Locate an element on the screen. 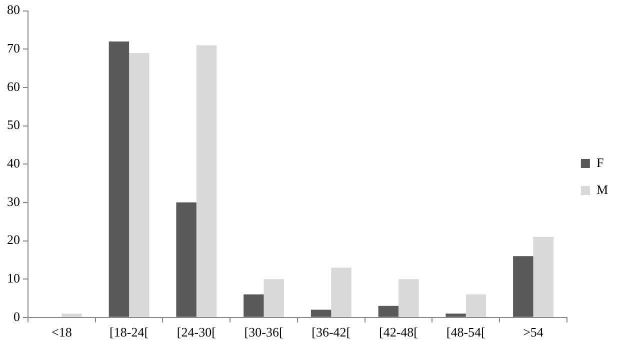 The image size is (618, 348). x-tick-label: >54 is located at coordinates (533, 332).